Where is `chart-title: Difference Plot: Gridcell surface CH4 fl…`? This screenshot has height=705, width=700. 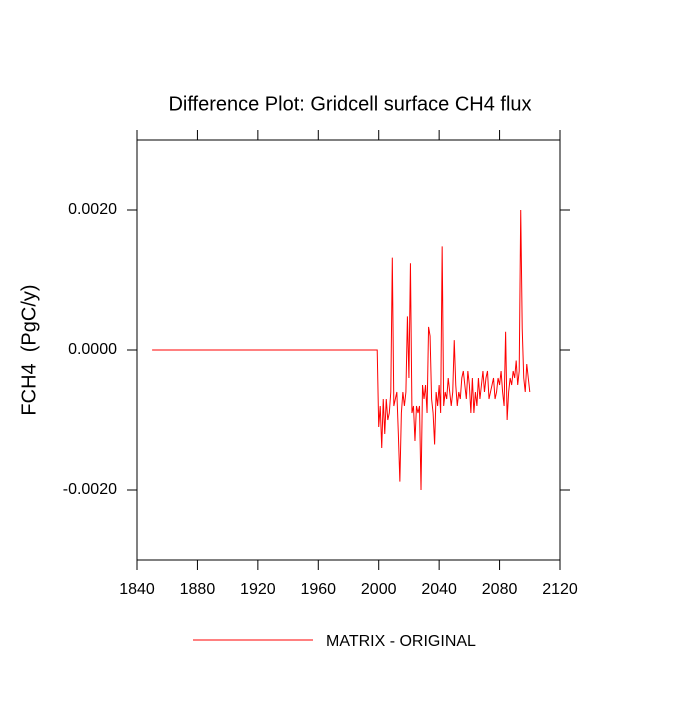 chart-title: Difference Plot: Gridcell surface CH4 fl… is located at coordinates (349, 104).